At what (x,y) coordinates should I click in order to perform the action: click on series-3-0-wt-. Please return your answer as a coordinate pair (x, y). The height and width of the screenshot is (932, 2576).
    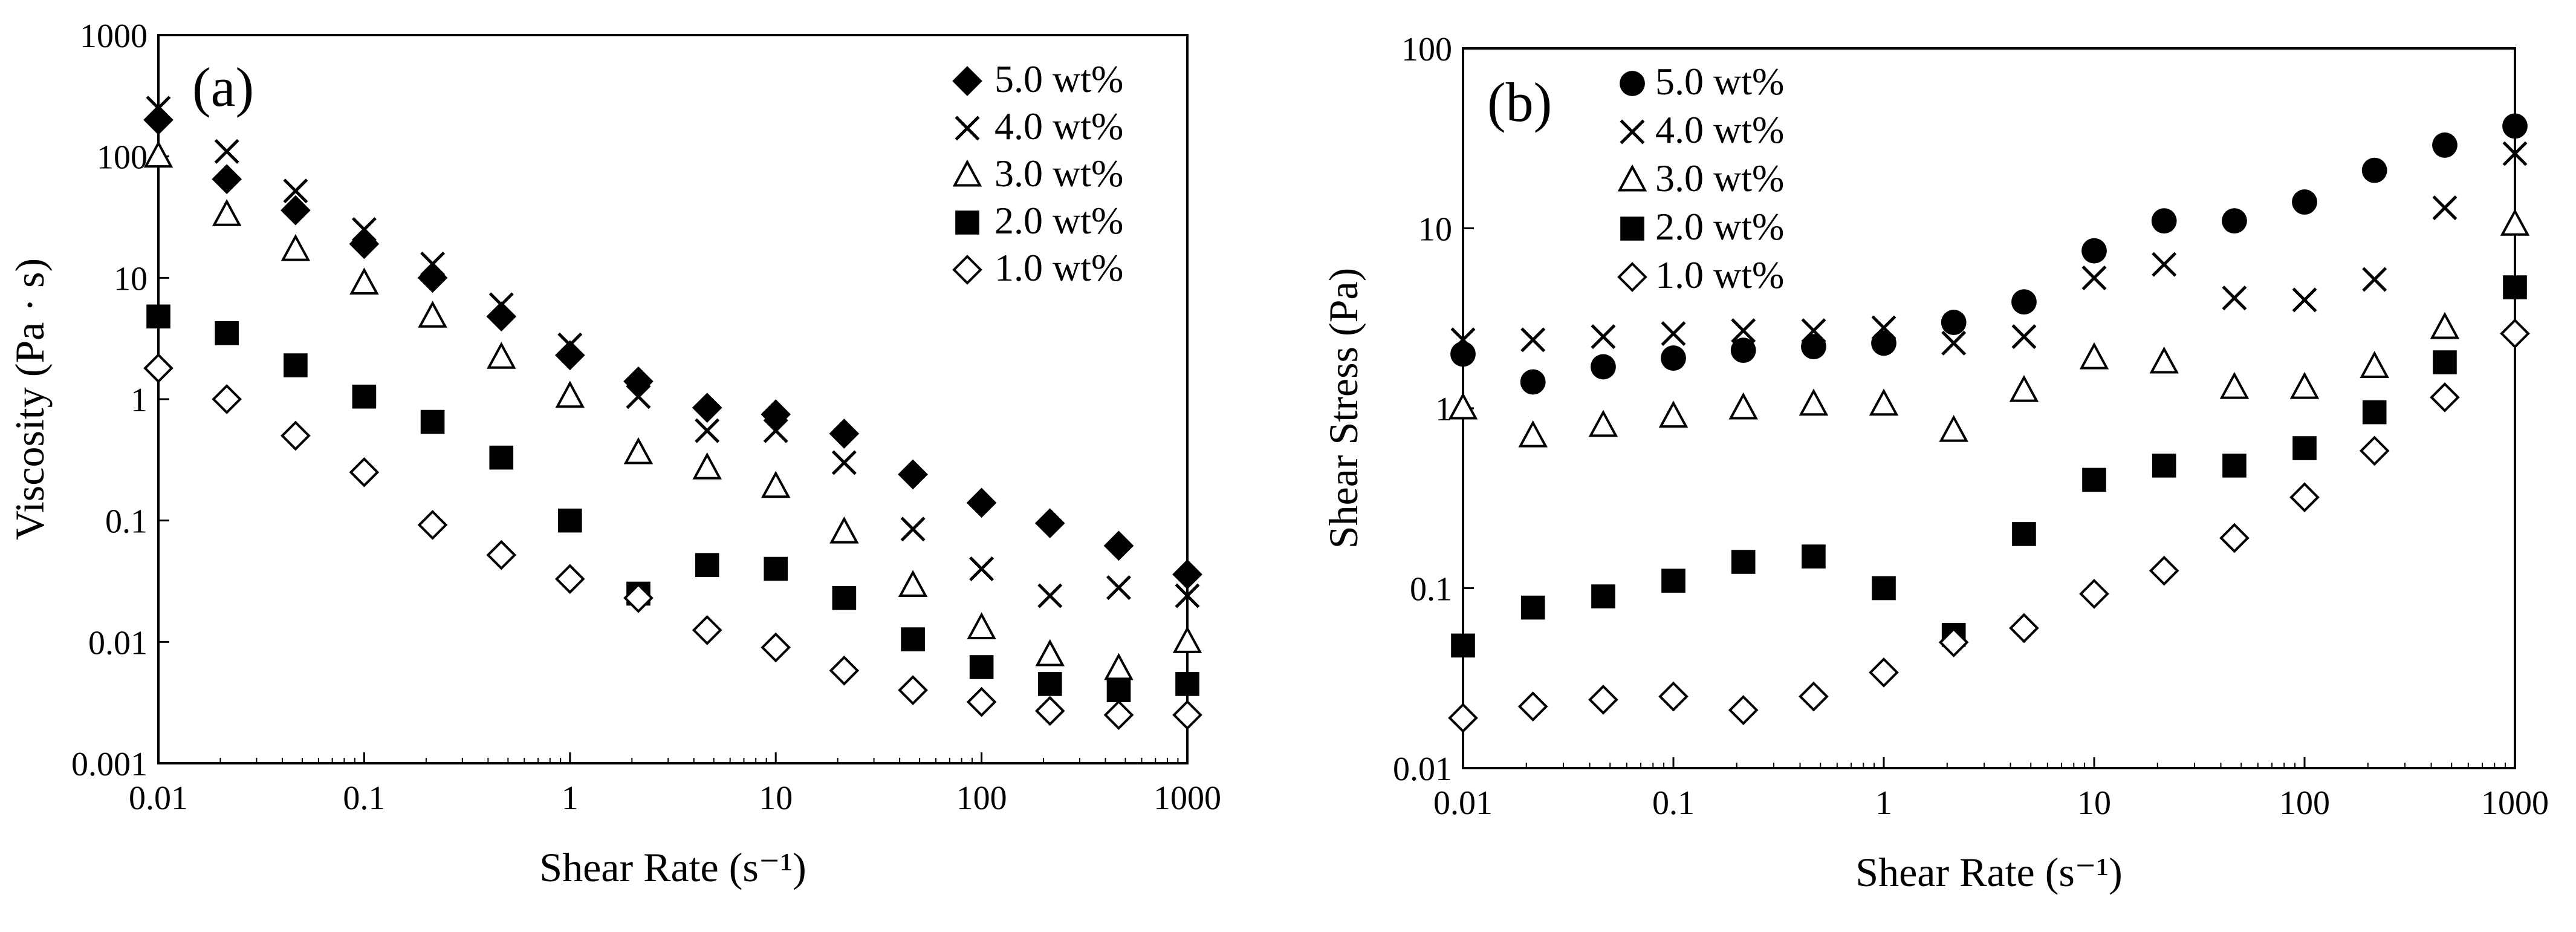
    Looking at the image, I should click on (1989, 328).